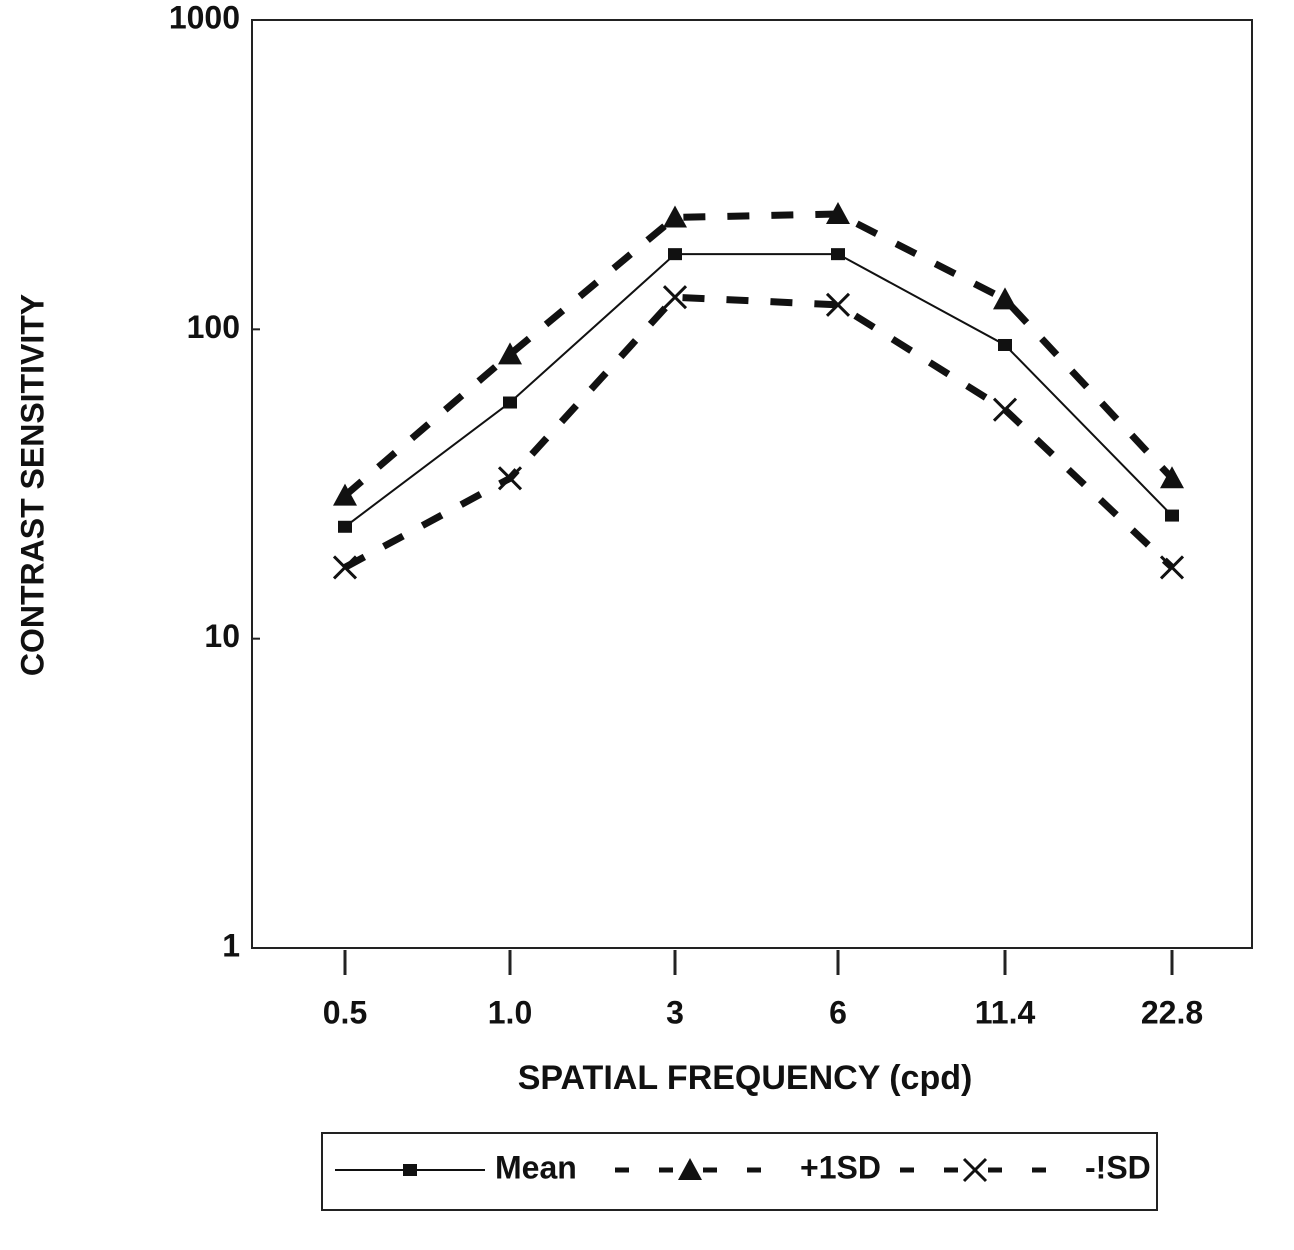 This screenshot has width=1294, height=1250. Describe the element at coordinates (345, 1012) in the screenshot. I see `x-tick-label: 0.5` at that location.